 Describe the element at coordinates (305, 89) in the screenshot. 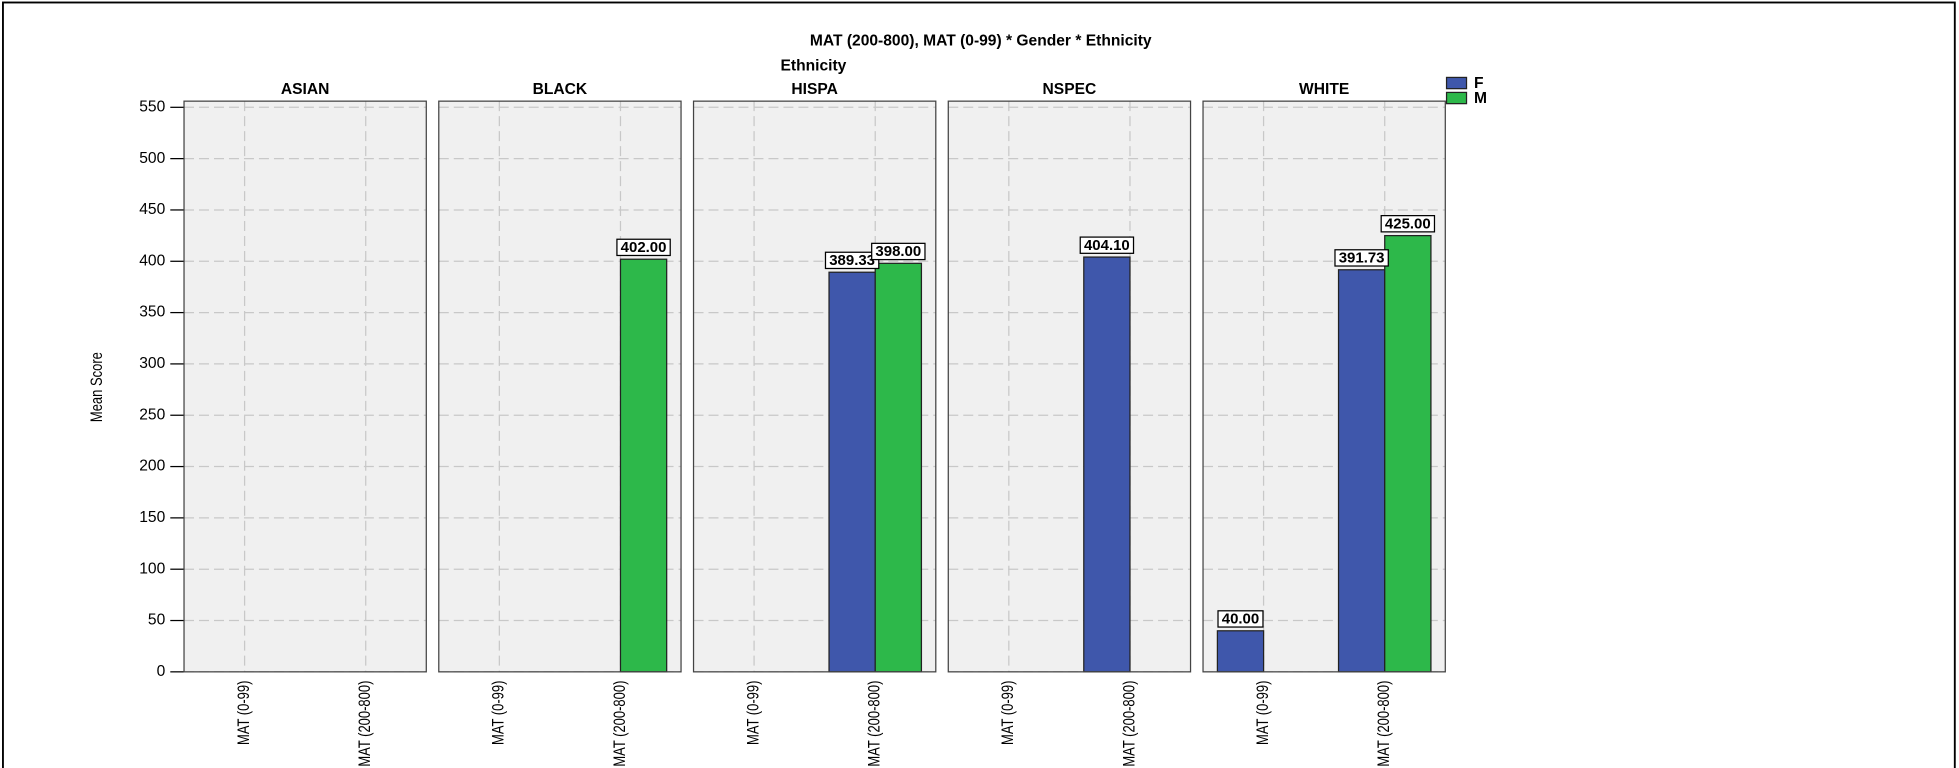

I see `panel-label: ASIAN` at that location.